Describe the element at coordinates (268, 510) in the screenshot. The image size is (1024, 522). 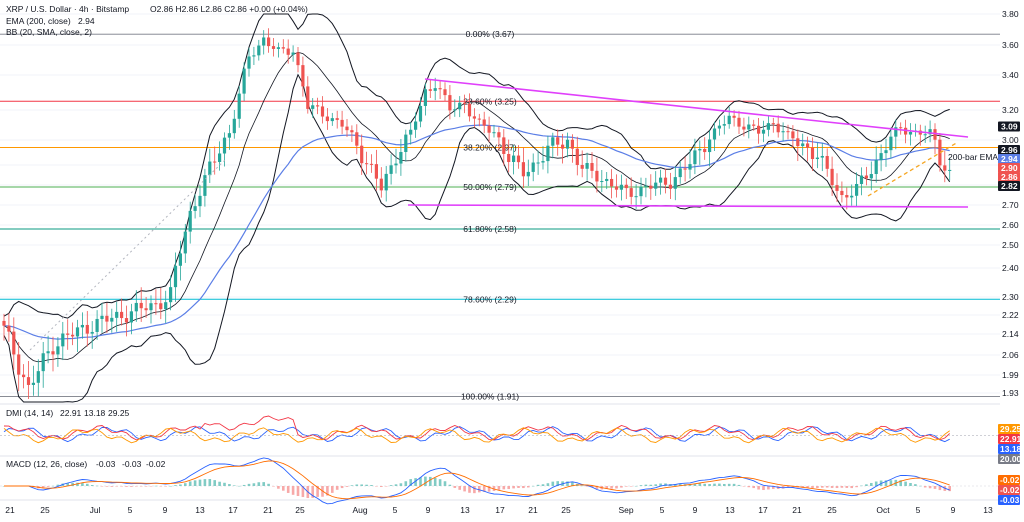
I see `time-tick-label: 21` at that location.